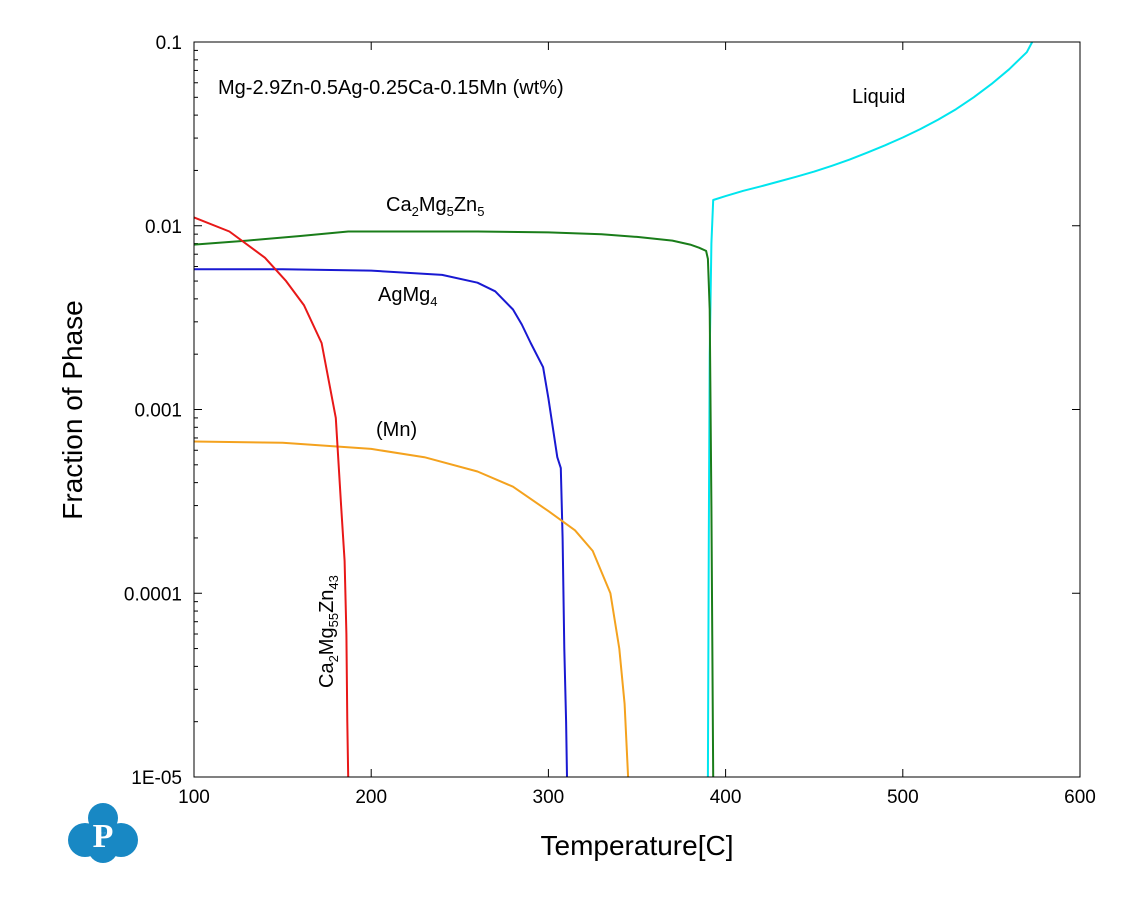 This screenshot has height=907, width=1139. Describe the element at coordinates (391, 88) in the screenshot. I see `chart-annotation: Mg-2.9Zn-0.5Ag-0.25Ca-0.15Mn (wt%)` at that location.